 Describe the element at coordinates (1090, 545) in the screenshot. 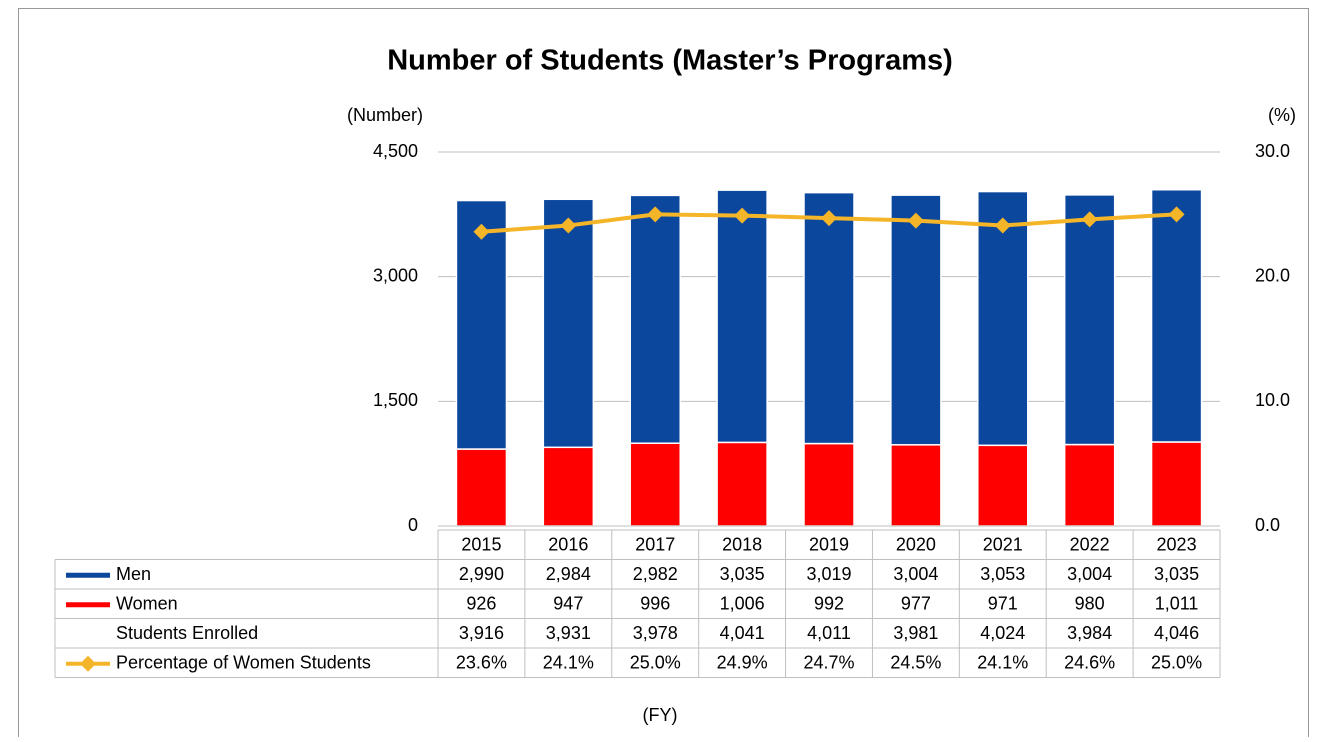

I see `x-tick-label: 2022` at that location.